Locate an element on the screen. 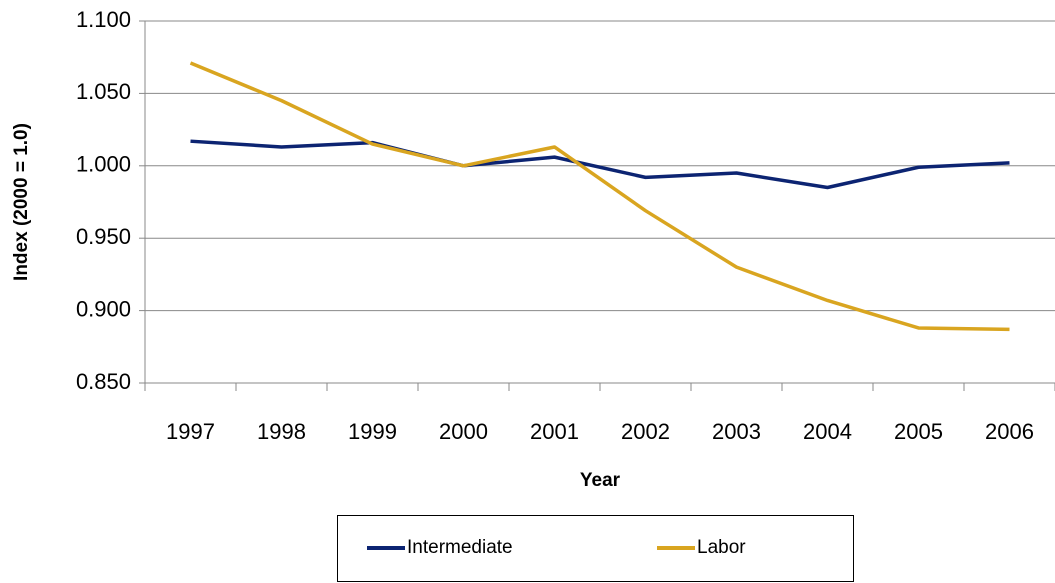  y-tick-label: 0.900 is located at coordinates (103, 308).